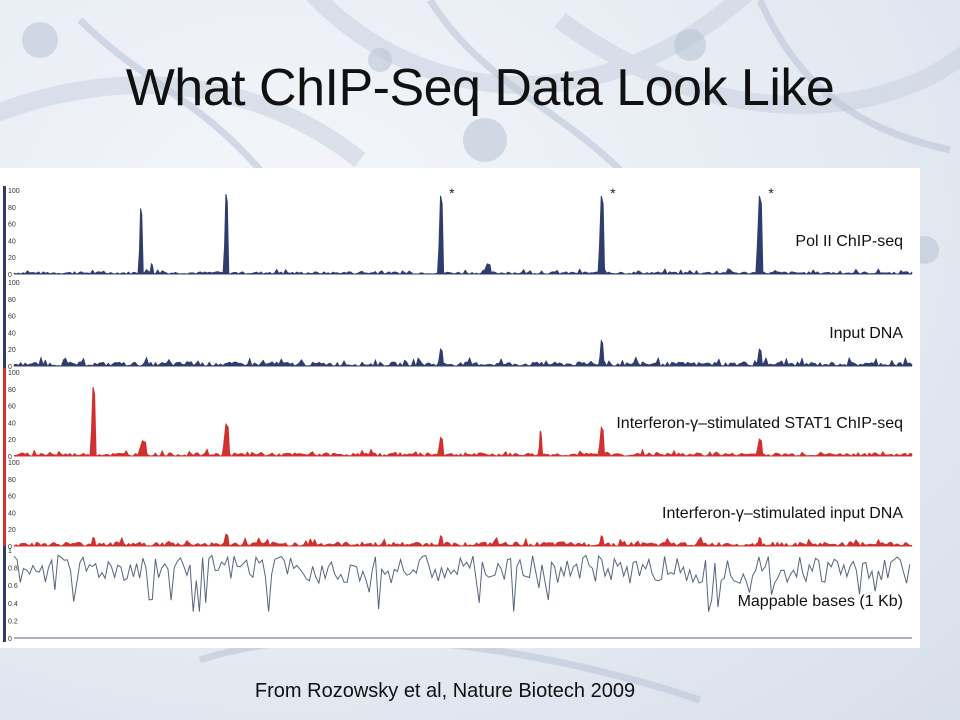 This screenshot has height=720, width=960. I want to click on track-1: 100 80 60 40 20 0 * * * Pol II ChIP-seq, so click(458, 232).